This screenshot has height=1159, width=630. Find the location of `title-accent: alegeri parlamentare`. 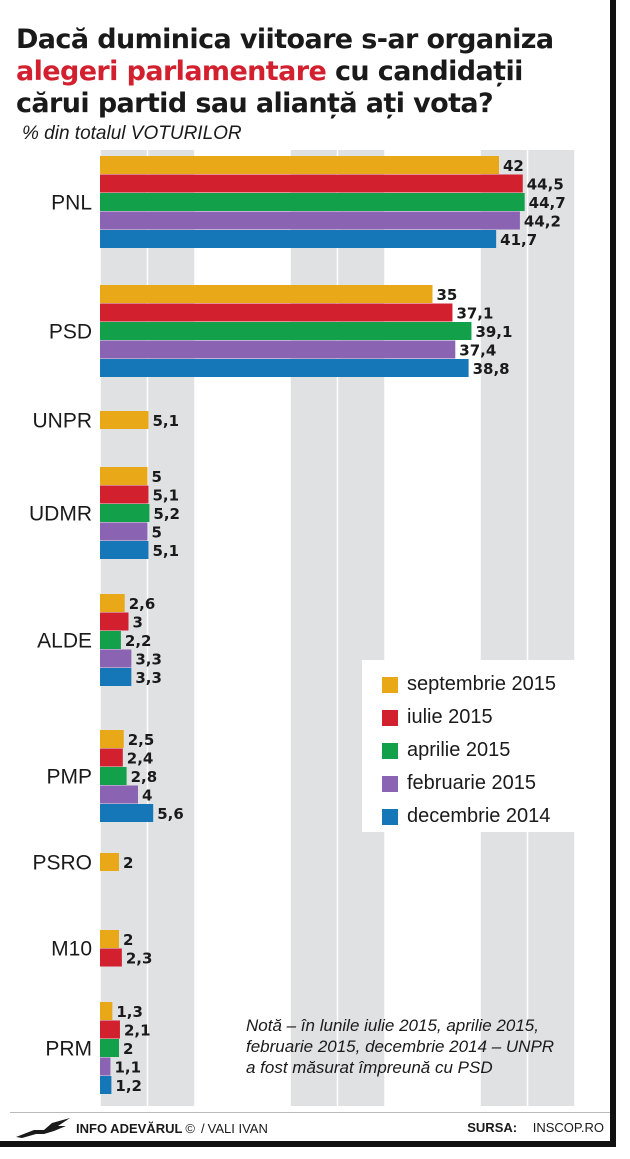

title-accent: alegeri parlamentare is located at coordinates (171, 71).